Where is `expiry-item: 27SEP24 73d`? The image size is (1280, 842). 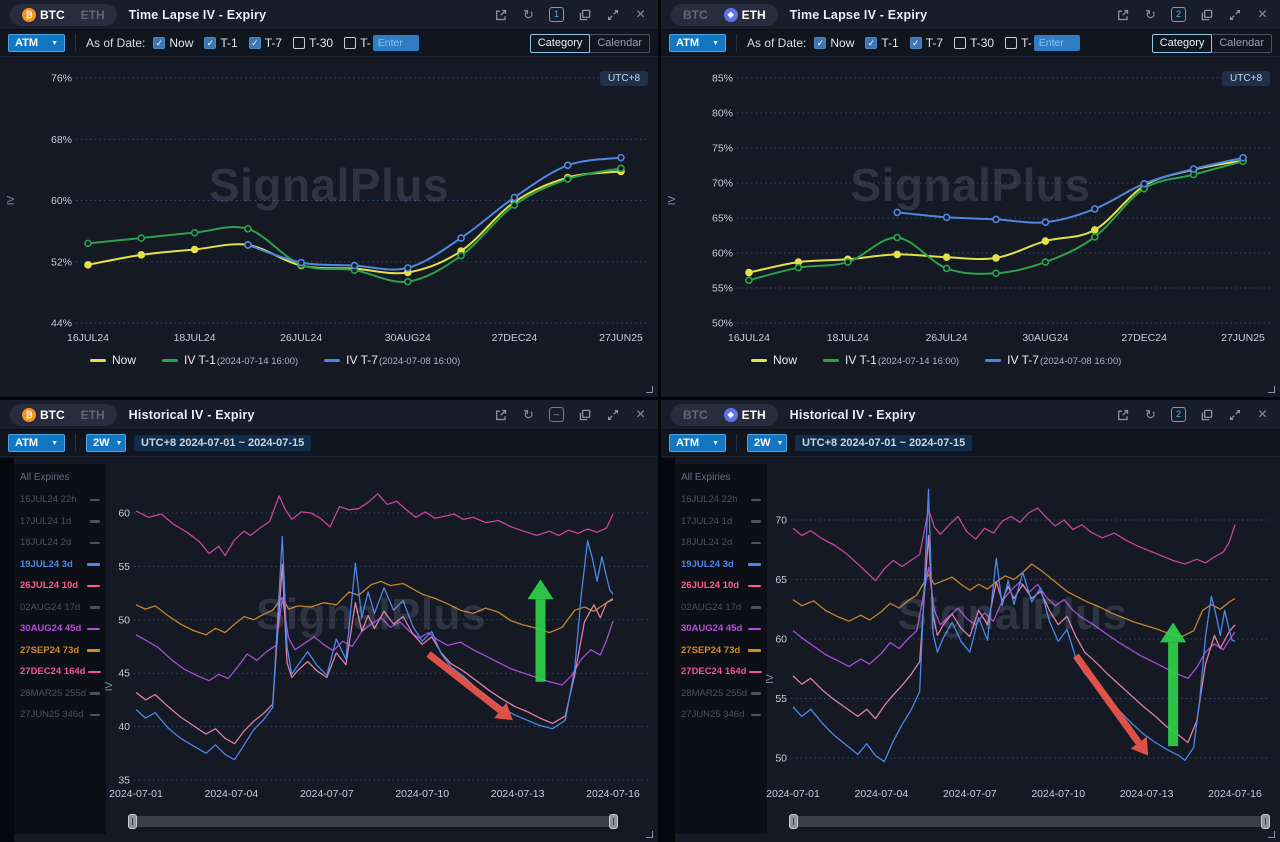
expiry-item: 27SEP24 73d is located at coordinates (721, 651).